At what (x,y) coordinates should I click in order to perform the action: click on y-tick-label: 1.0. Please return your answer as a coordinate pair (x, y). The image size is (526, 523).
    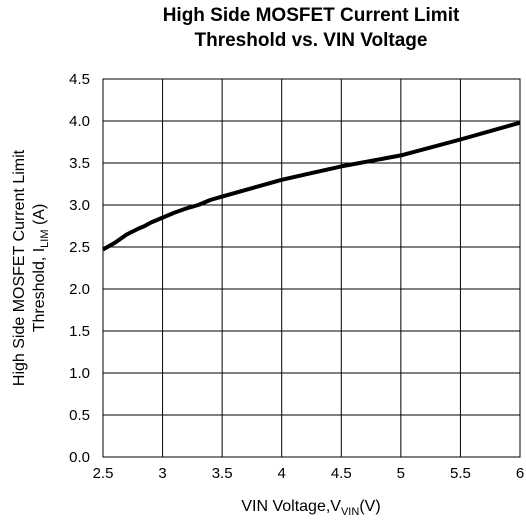
    Looking at the image, I should click on (79, 373).